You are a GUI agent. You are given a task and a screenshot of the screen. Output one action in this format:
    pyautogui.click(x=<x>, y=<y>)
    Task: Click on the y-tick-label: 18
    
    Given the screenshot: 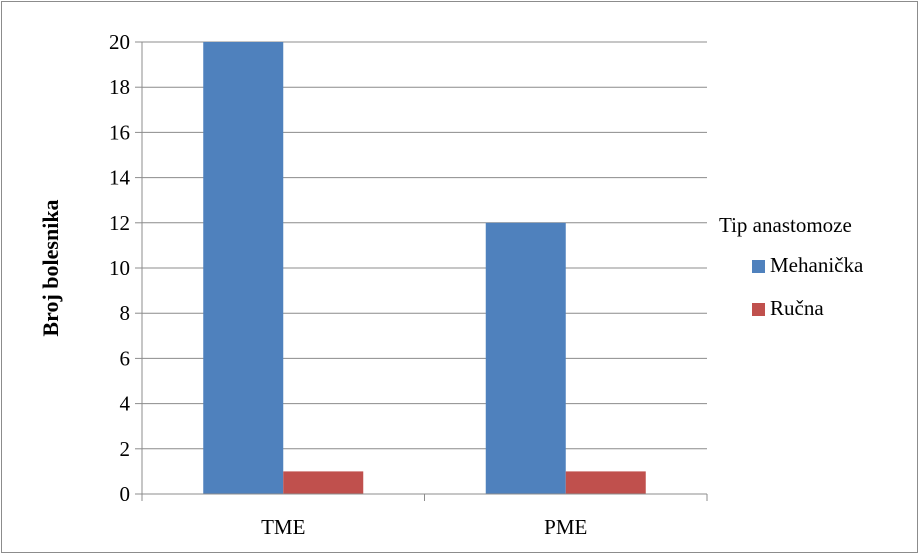 What is the action you would take?
    pyautogui.click(x=119, y=87)
    